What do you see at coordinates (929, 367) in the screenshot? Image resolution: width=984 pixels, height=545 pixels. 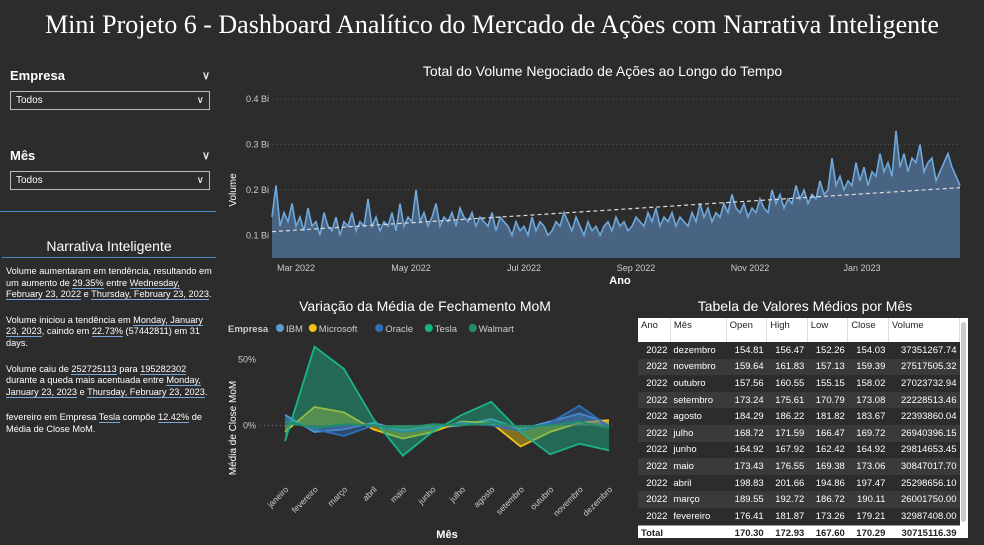 I see `table-cell: 27517505.32` at bounding box center [929, 367].